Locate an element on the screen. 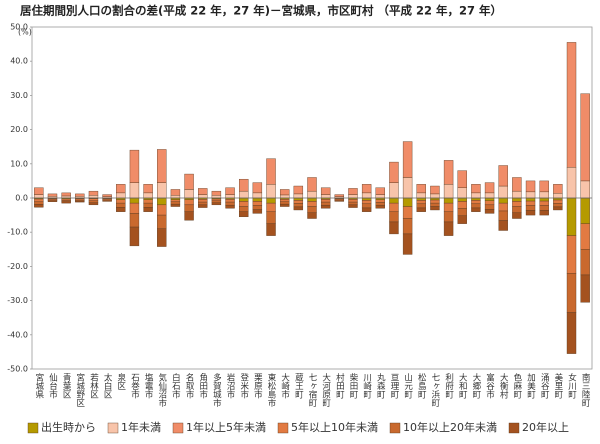 This screenshot has width=600, height=444. x-tick-label: 丸森町 is located at coordinates (380, 385).